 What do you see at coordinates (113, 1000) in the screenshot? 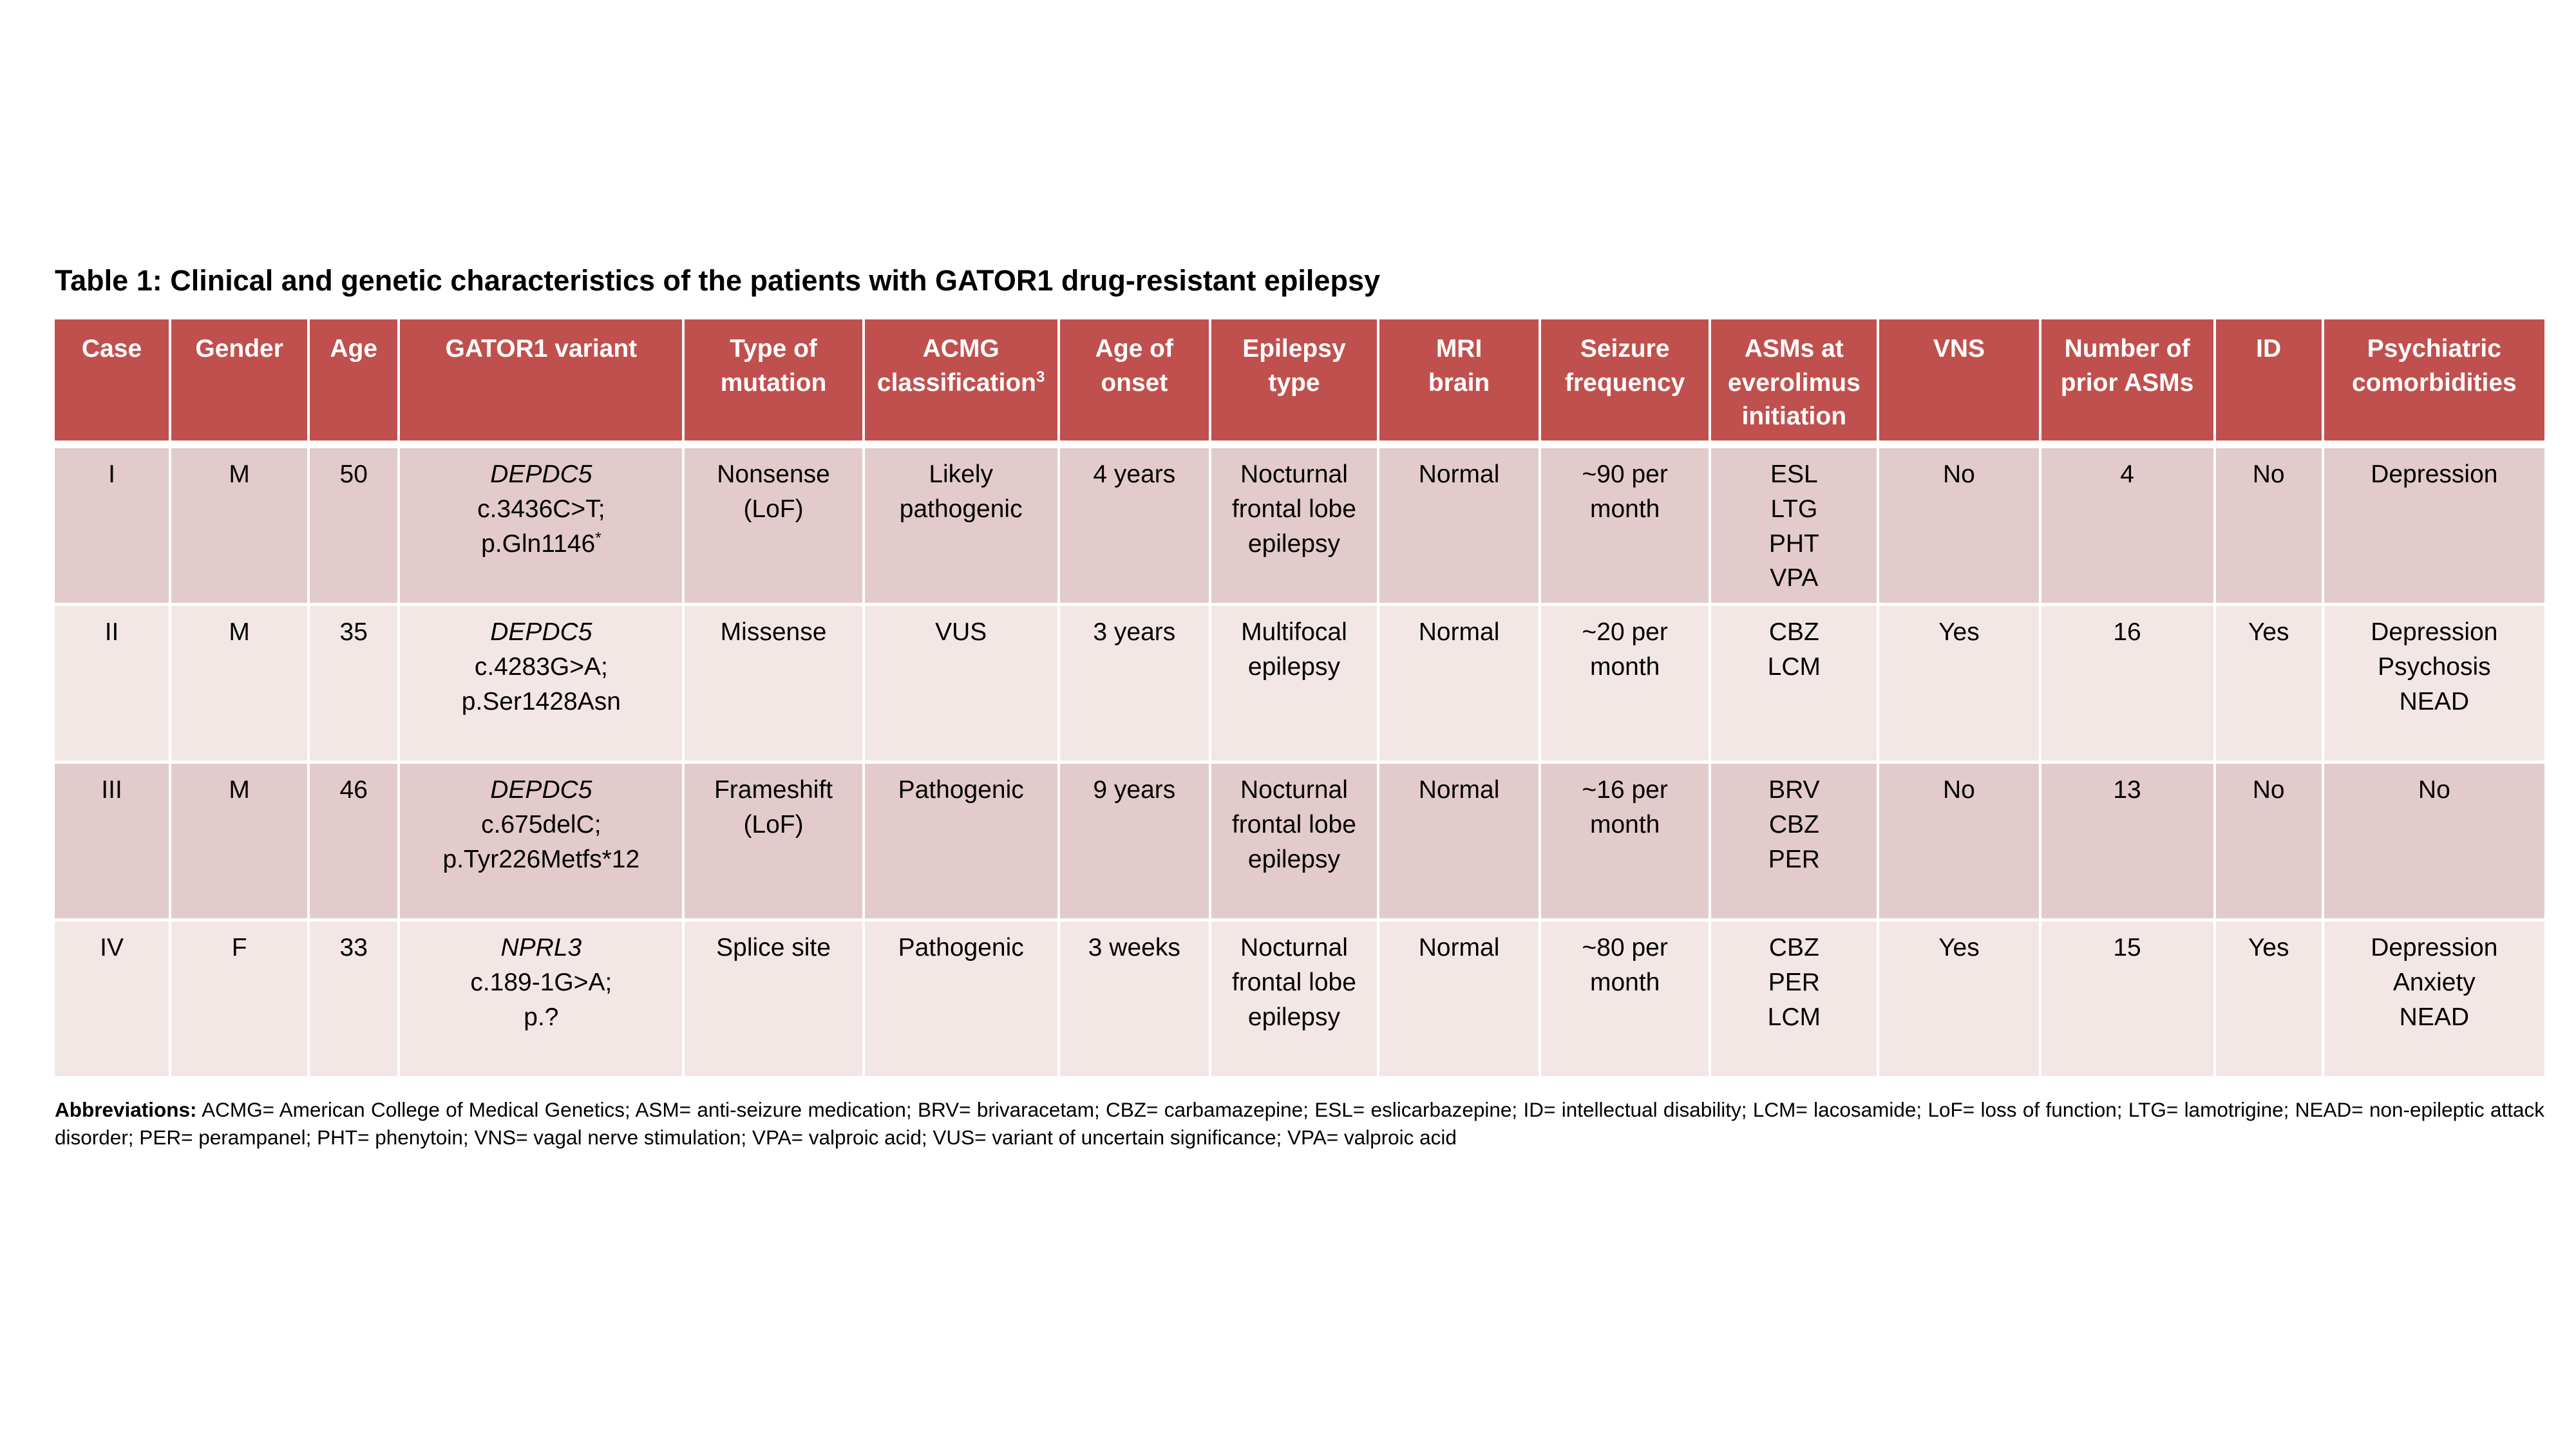
I see `cell-IV-case: IV` at bounding box center [113, 1000].